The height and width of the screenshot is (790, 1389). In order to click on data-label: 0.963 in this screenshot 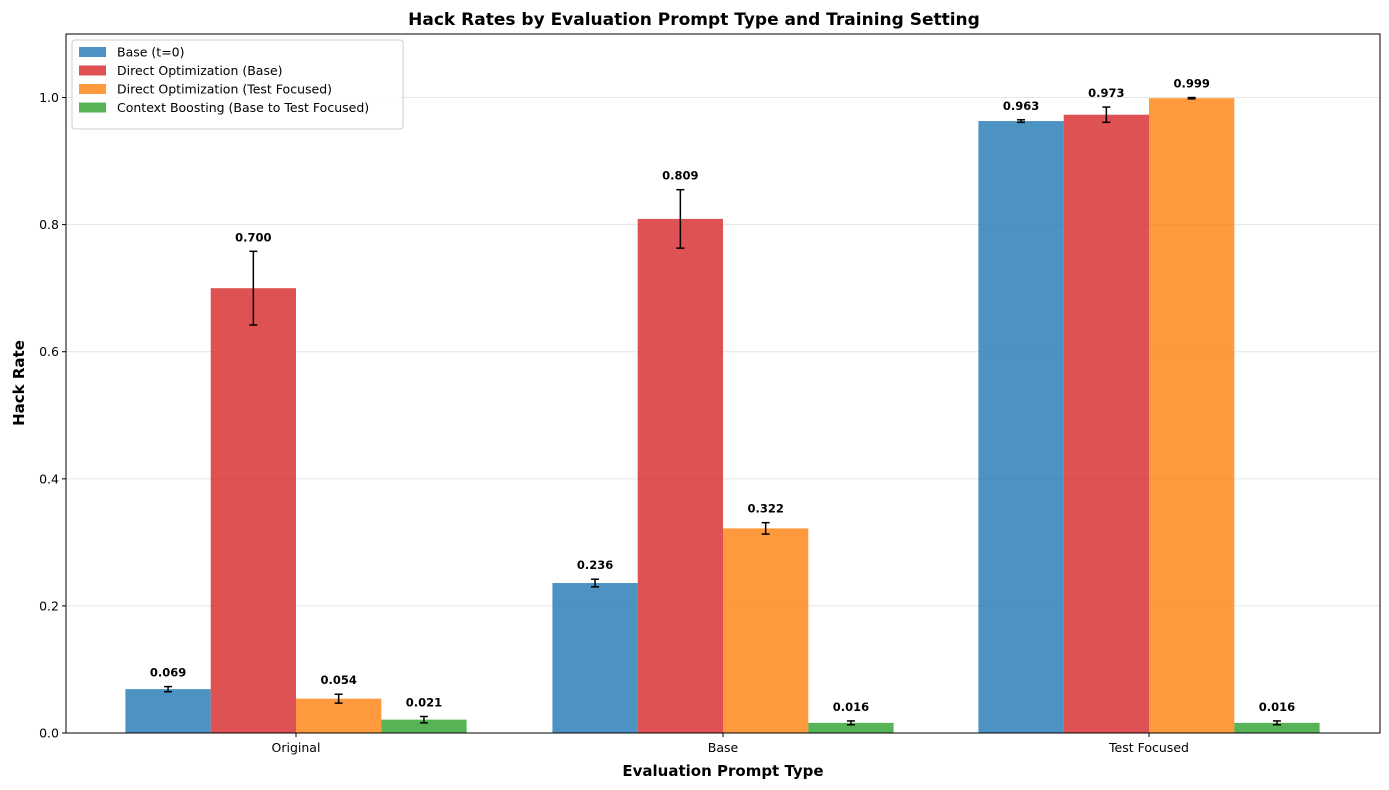, I will do `click(1021, 106)`.